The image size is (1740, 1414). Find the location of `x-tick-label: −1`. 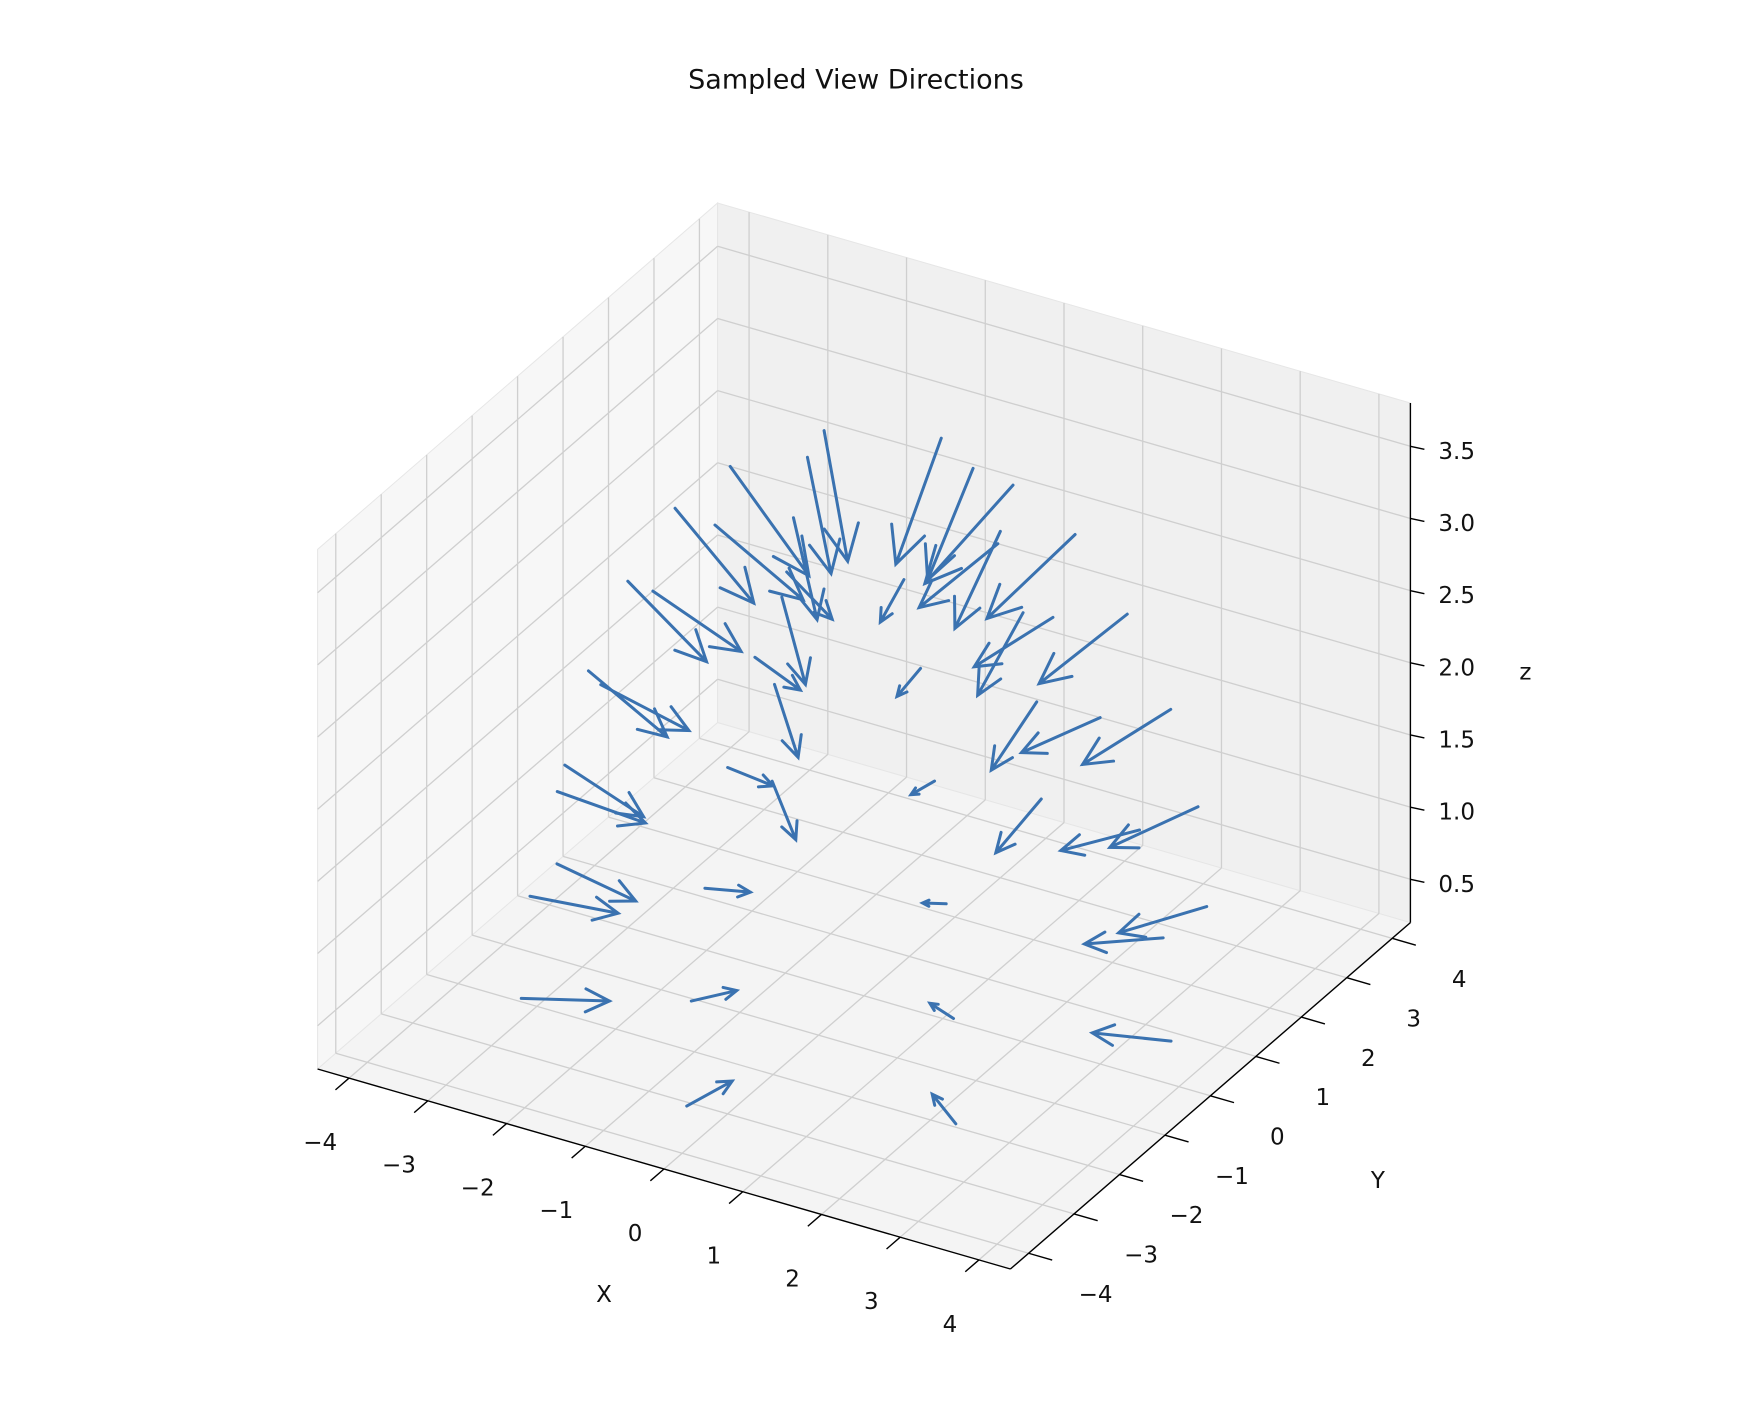

x-tick-label: −1 is located at coordinates (556, 1211).